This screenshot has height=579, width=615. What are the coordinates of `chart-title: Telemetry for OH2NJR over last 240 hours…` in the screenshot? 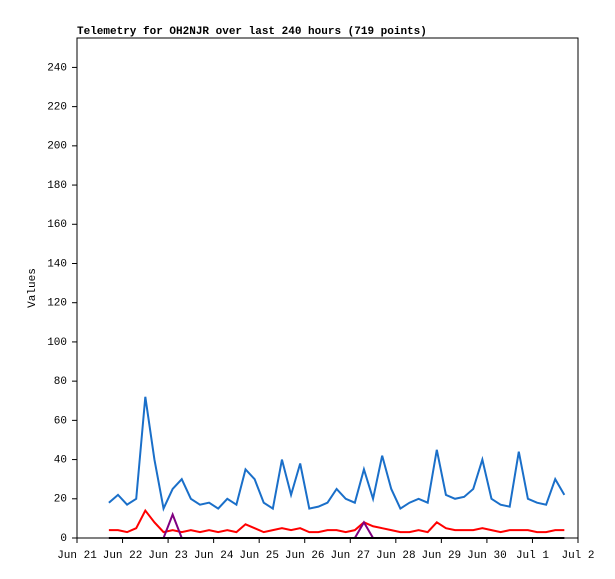 It's located at (252, 32).